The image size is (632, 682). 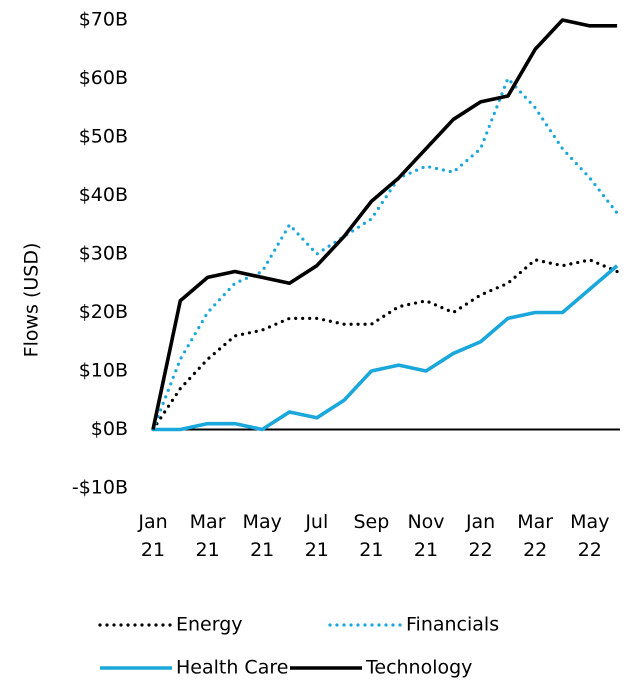 I want to click on x-tick-label: Jul 21, so click(x=316, y=536).